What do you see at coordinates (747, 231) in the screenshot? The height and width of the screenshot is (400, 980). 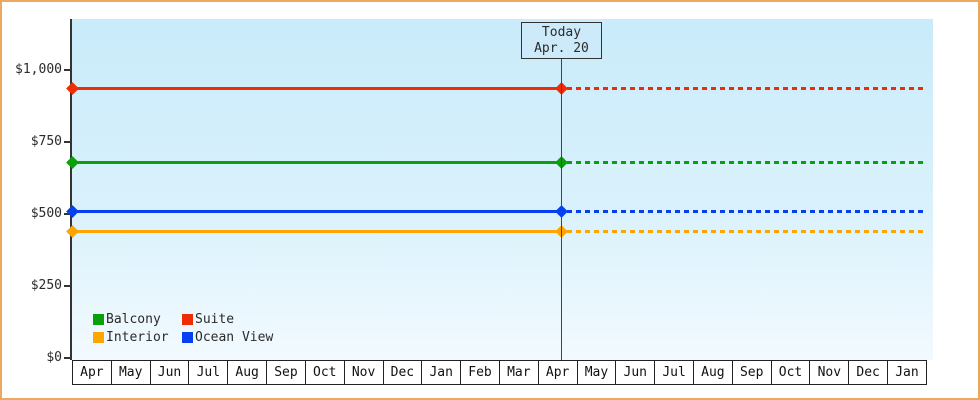 I see `price-line-dotted-interior` at bounding box center [747, 231].